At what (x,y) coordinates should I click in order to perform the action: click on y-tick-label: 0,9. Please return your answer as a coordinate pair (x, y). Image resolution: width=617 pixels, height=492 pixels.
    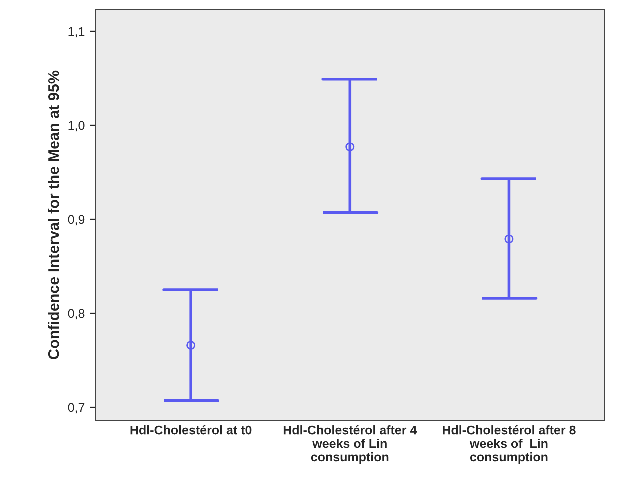
    Looking at the image, I should click on (76, 220).